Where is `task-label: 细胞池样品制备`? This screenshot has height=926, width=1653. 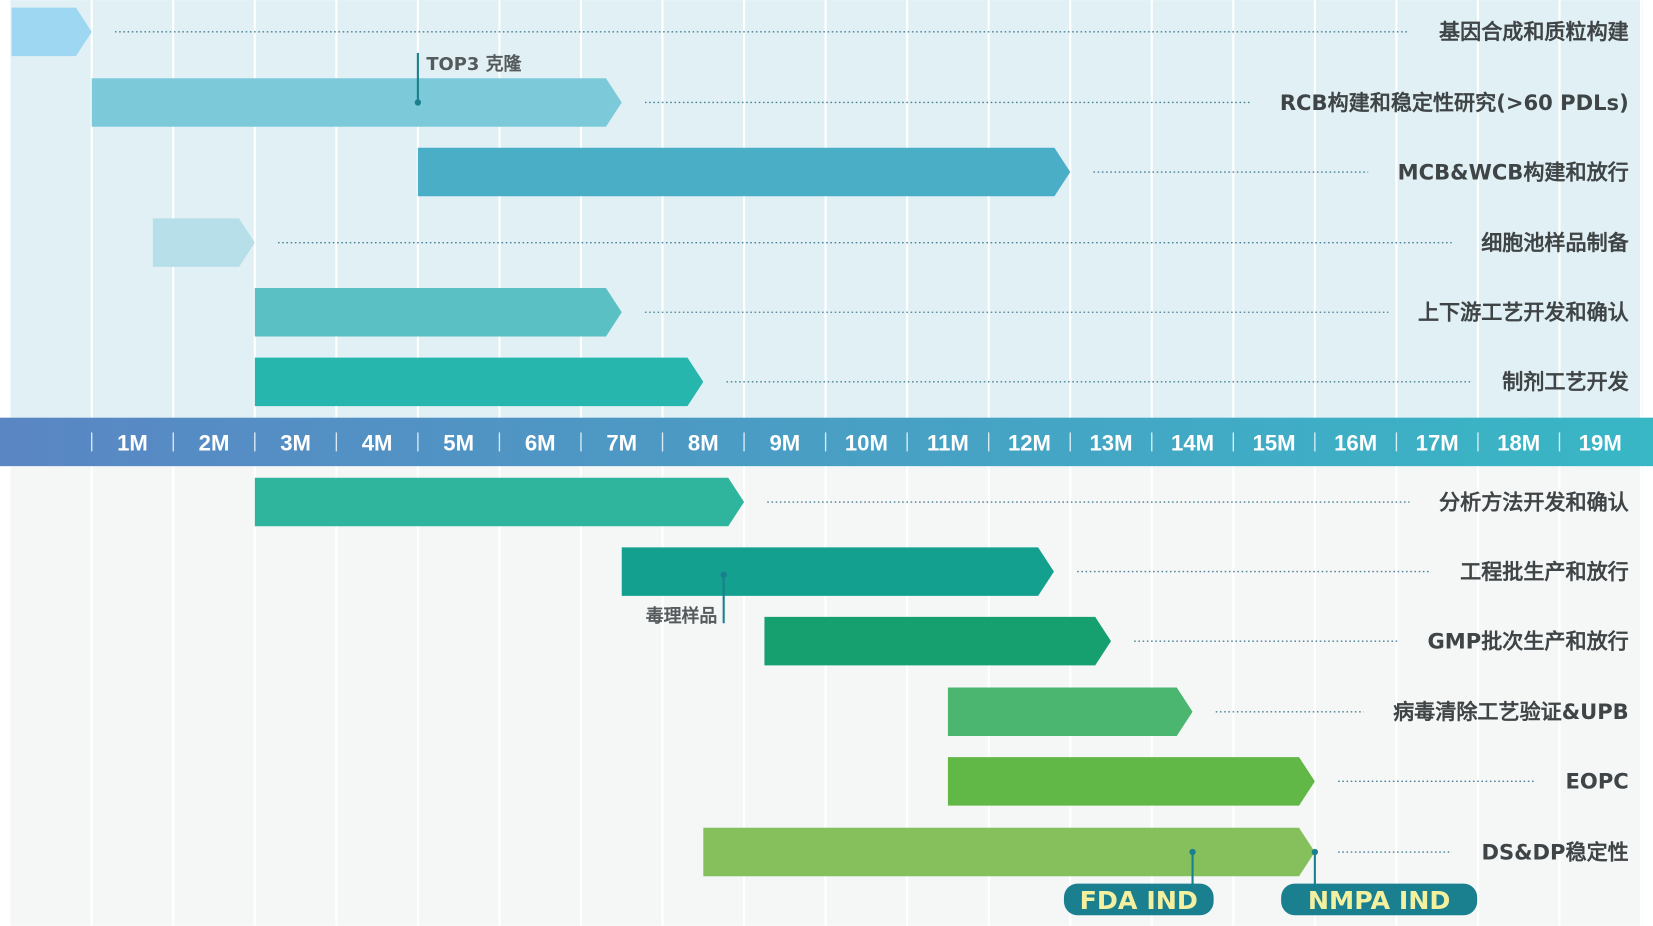
task-label: 细胞池样品制备 is located at coordinates (1555, 242).